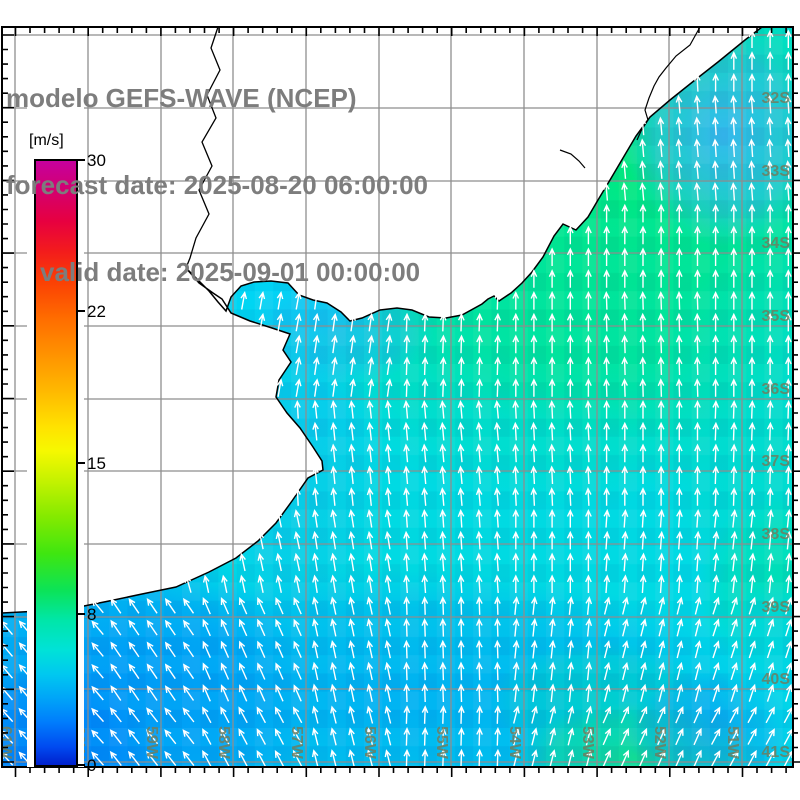 The height and width of the screenshot is (800, 800). Describe the element at coordinates (776, 171) in the screenshot. I see `lat-label: 33S` at that location.